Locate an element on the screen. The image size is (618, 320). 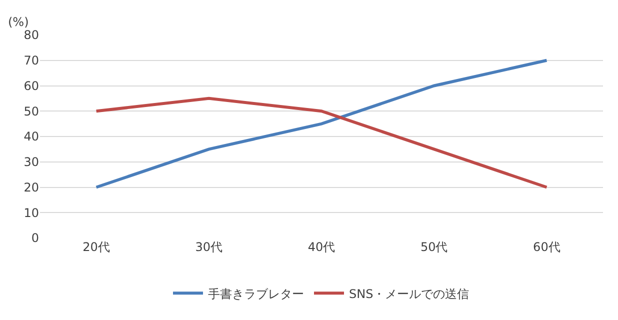
legend-label: SNS・メールでの送信 is located at coordinates (409, 293).